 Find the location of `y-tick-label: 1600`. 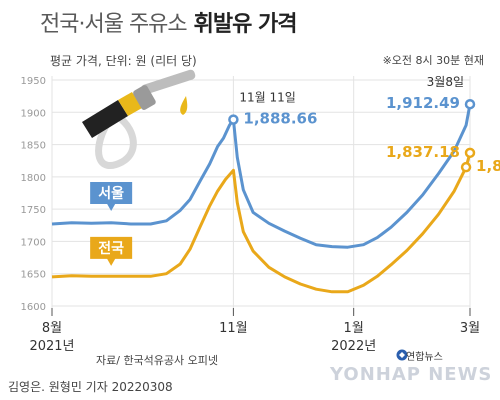

y-tick-label: 1600 is located at coordinates (33, 307).